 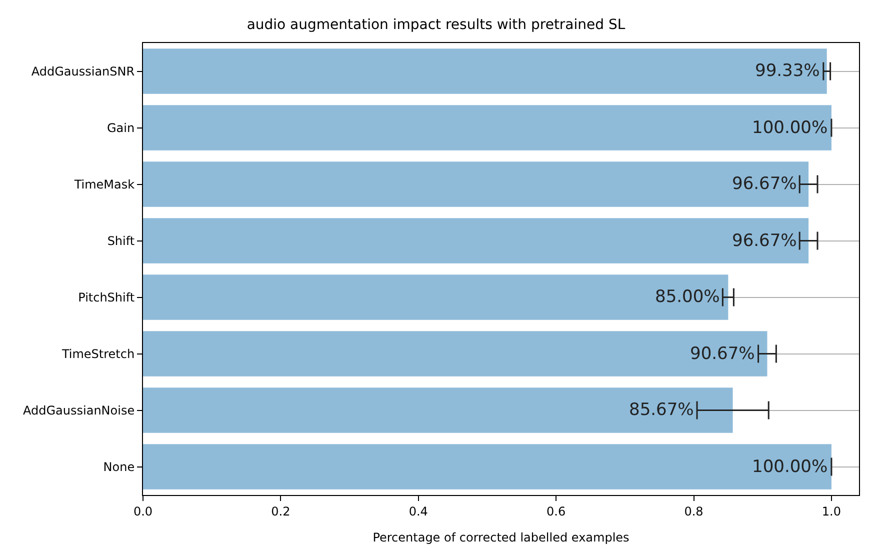 I want to click on y-tick-label: AddGaussianNoise, so click(x=79, y=410).